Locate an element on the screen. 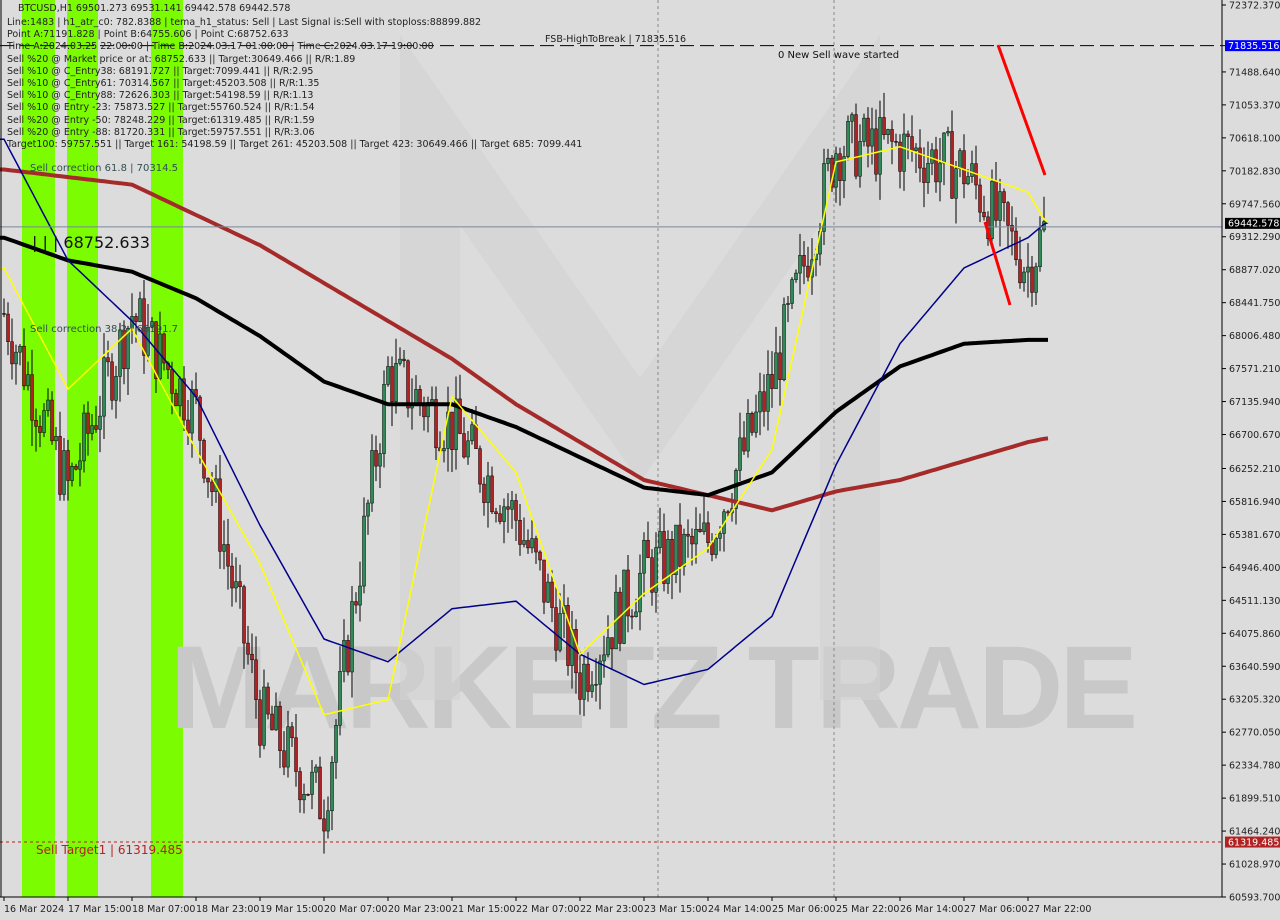 The width and height of the screenshot is (1280, 920). price-tick-label: 68006.480 is located at coordinates (1254, 336).